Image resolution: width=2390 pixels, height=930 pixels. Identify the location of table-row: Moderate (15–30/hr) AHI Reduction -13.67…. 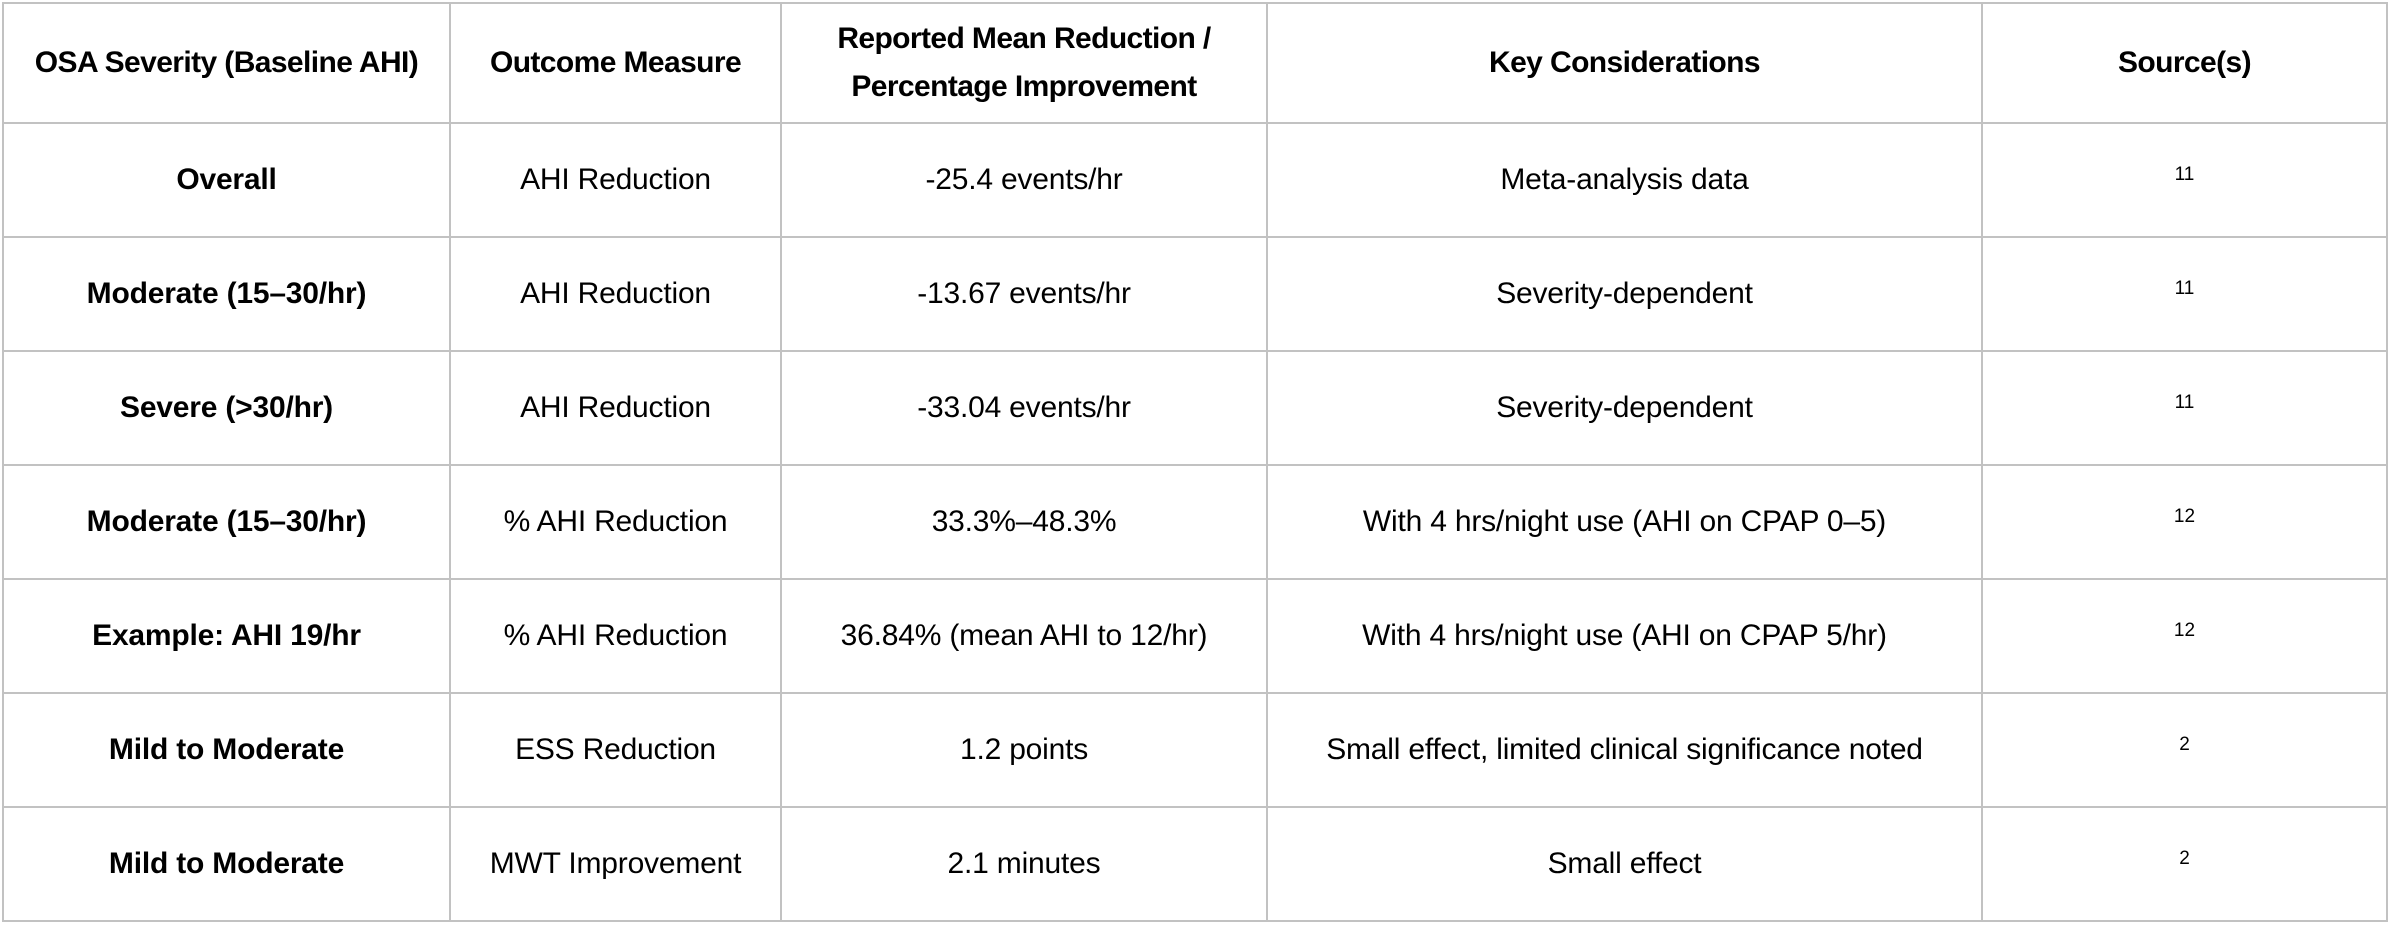
(1195, 294).